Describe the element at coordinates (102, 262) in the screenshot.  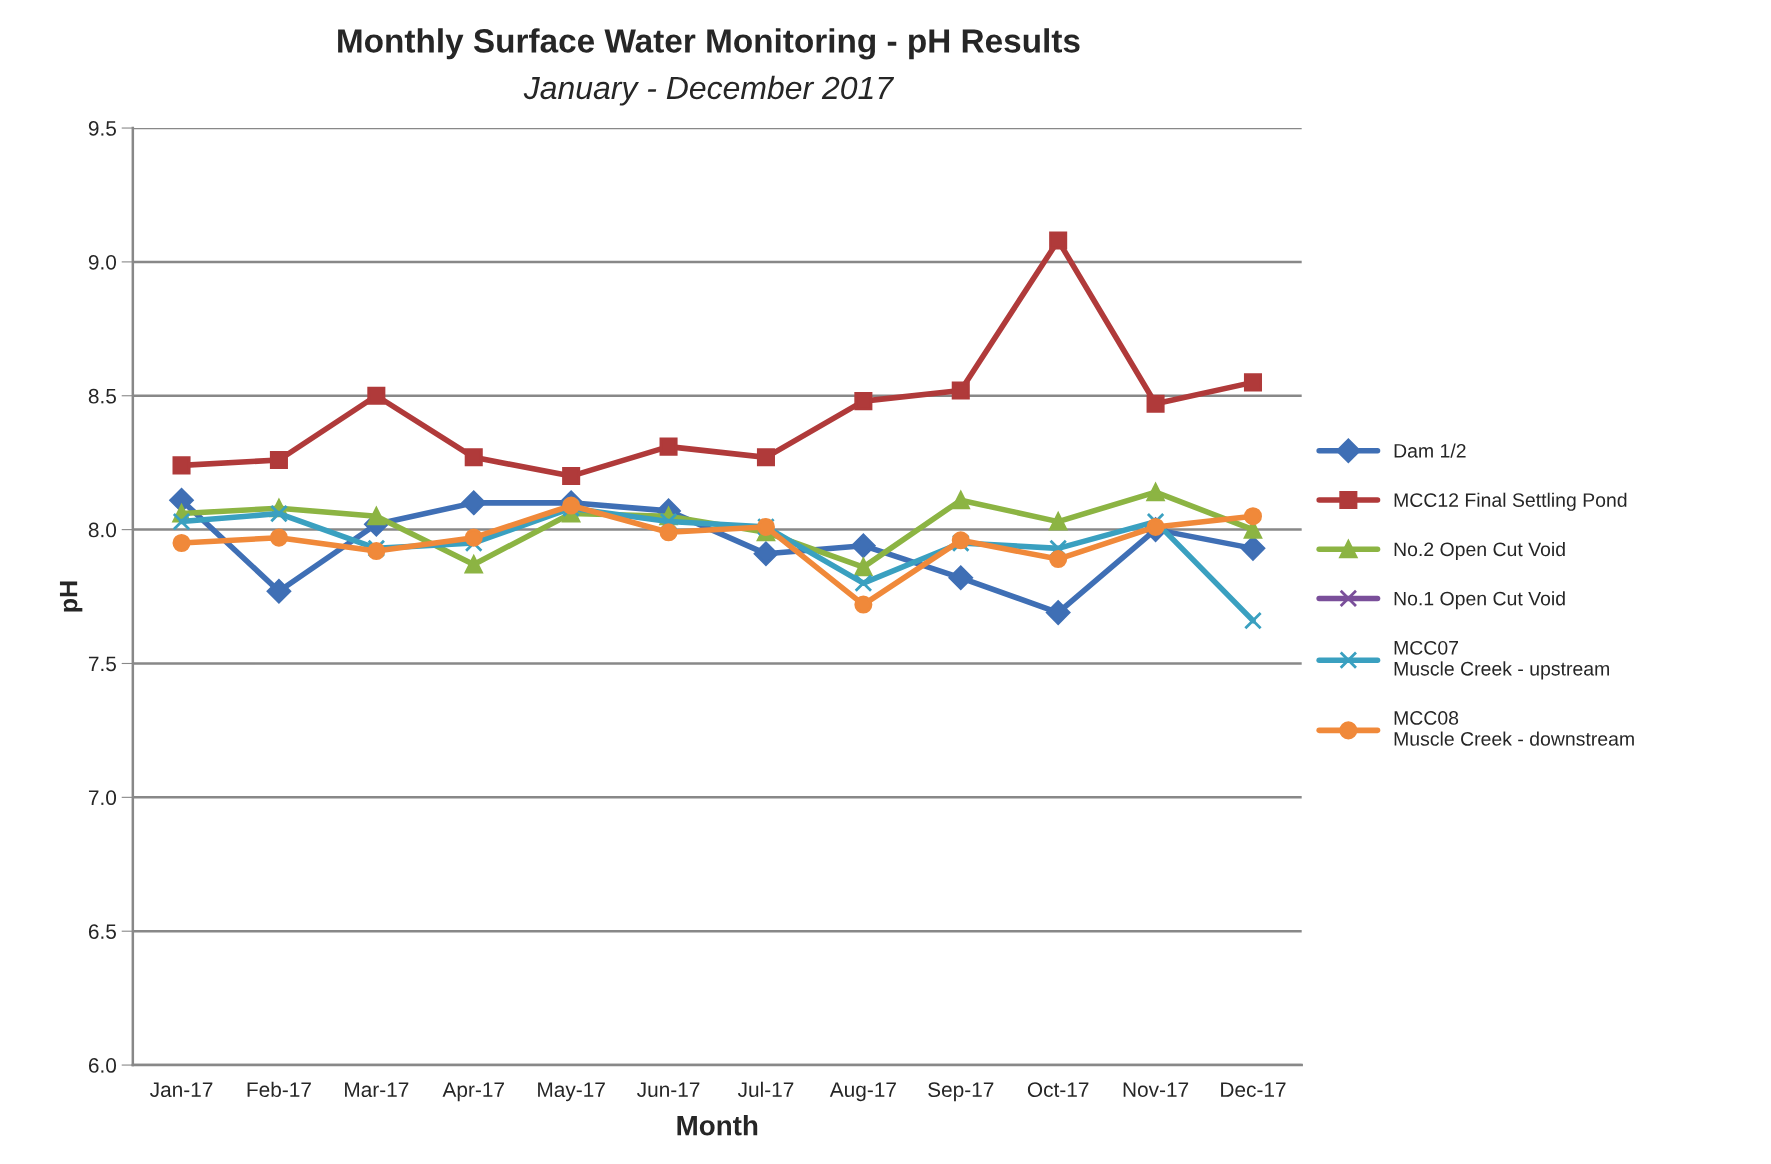
I see `y-tick-label: 9.0` at that location.